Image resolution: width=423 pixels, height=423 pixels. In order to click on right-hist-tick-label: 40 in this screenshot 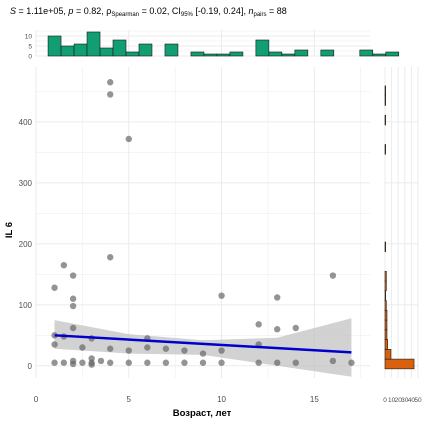, I will do `click(412, 400)`.